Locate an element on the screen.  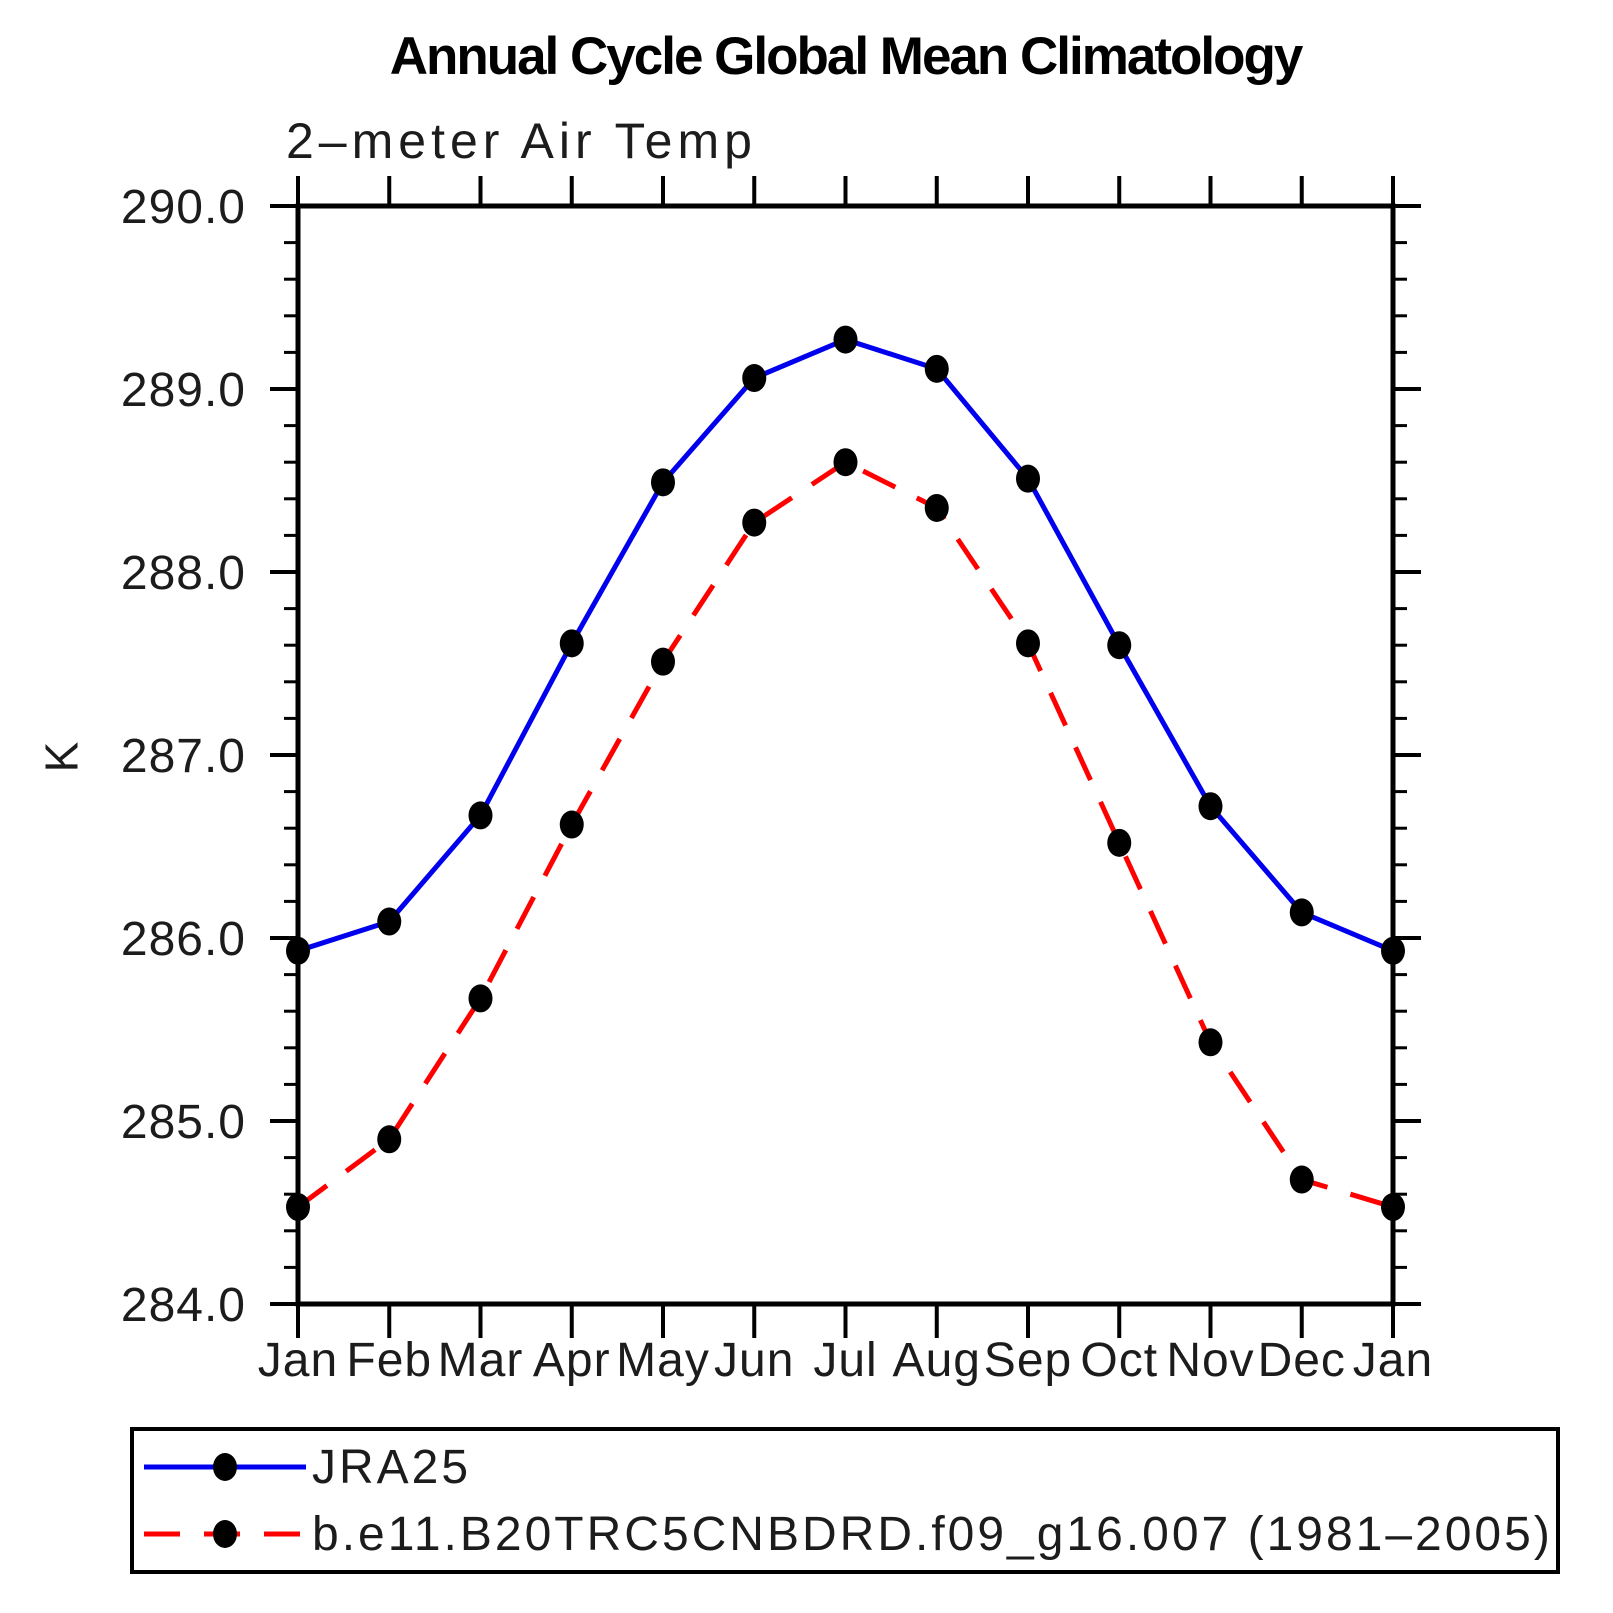
chart-subtitle: 2–meter Air Temp is located at coordinates (521, 141).